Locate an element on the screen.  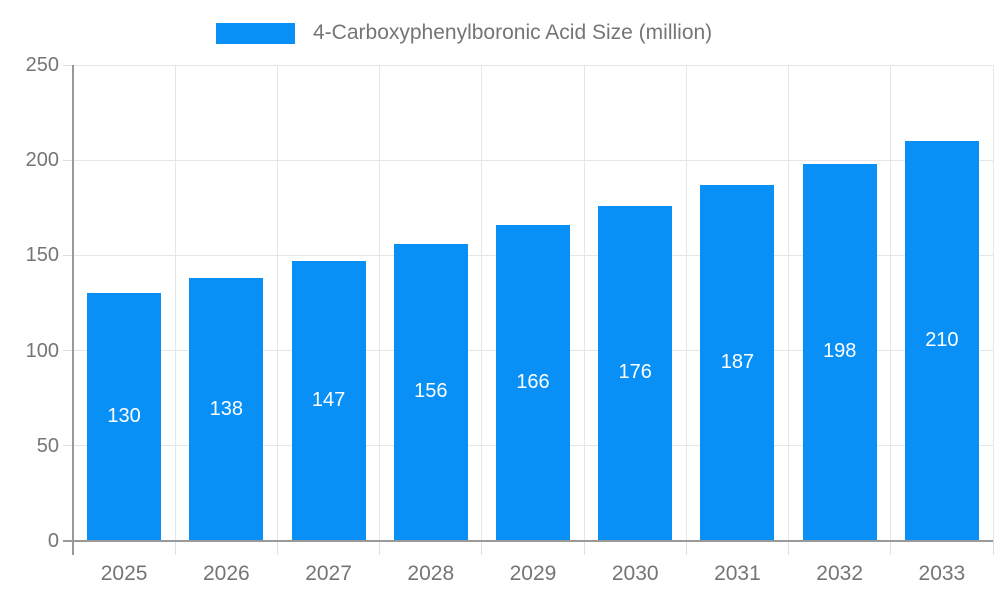
bar-value-label: 198 is located at coordinates (839, 351).